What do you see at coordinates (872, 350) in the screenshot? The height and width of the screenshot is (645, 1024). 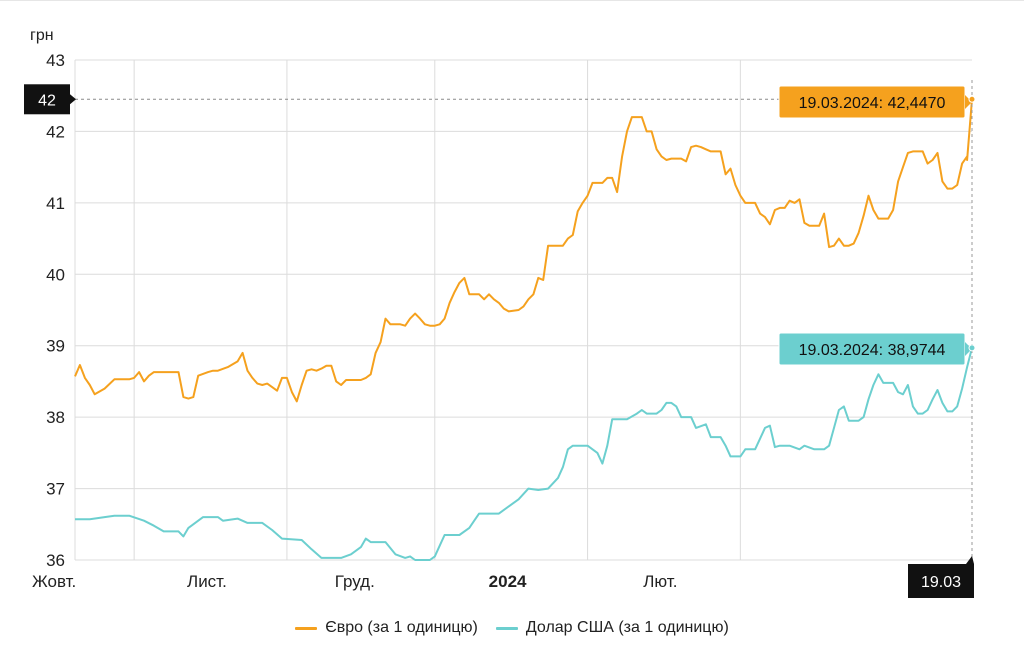 I see `tooltip-text: 19.03.2024: 38,9744` at bounding box center [872, 350].